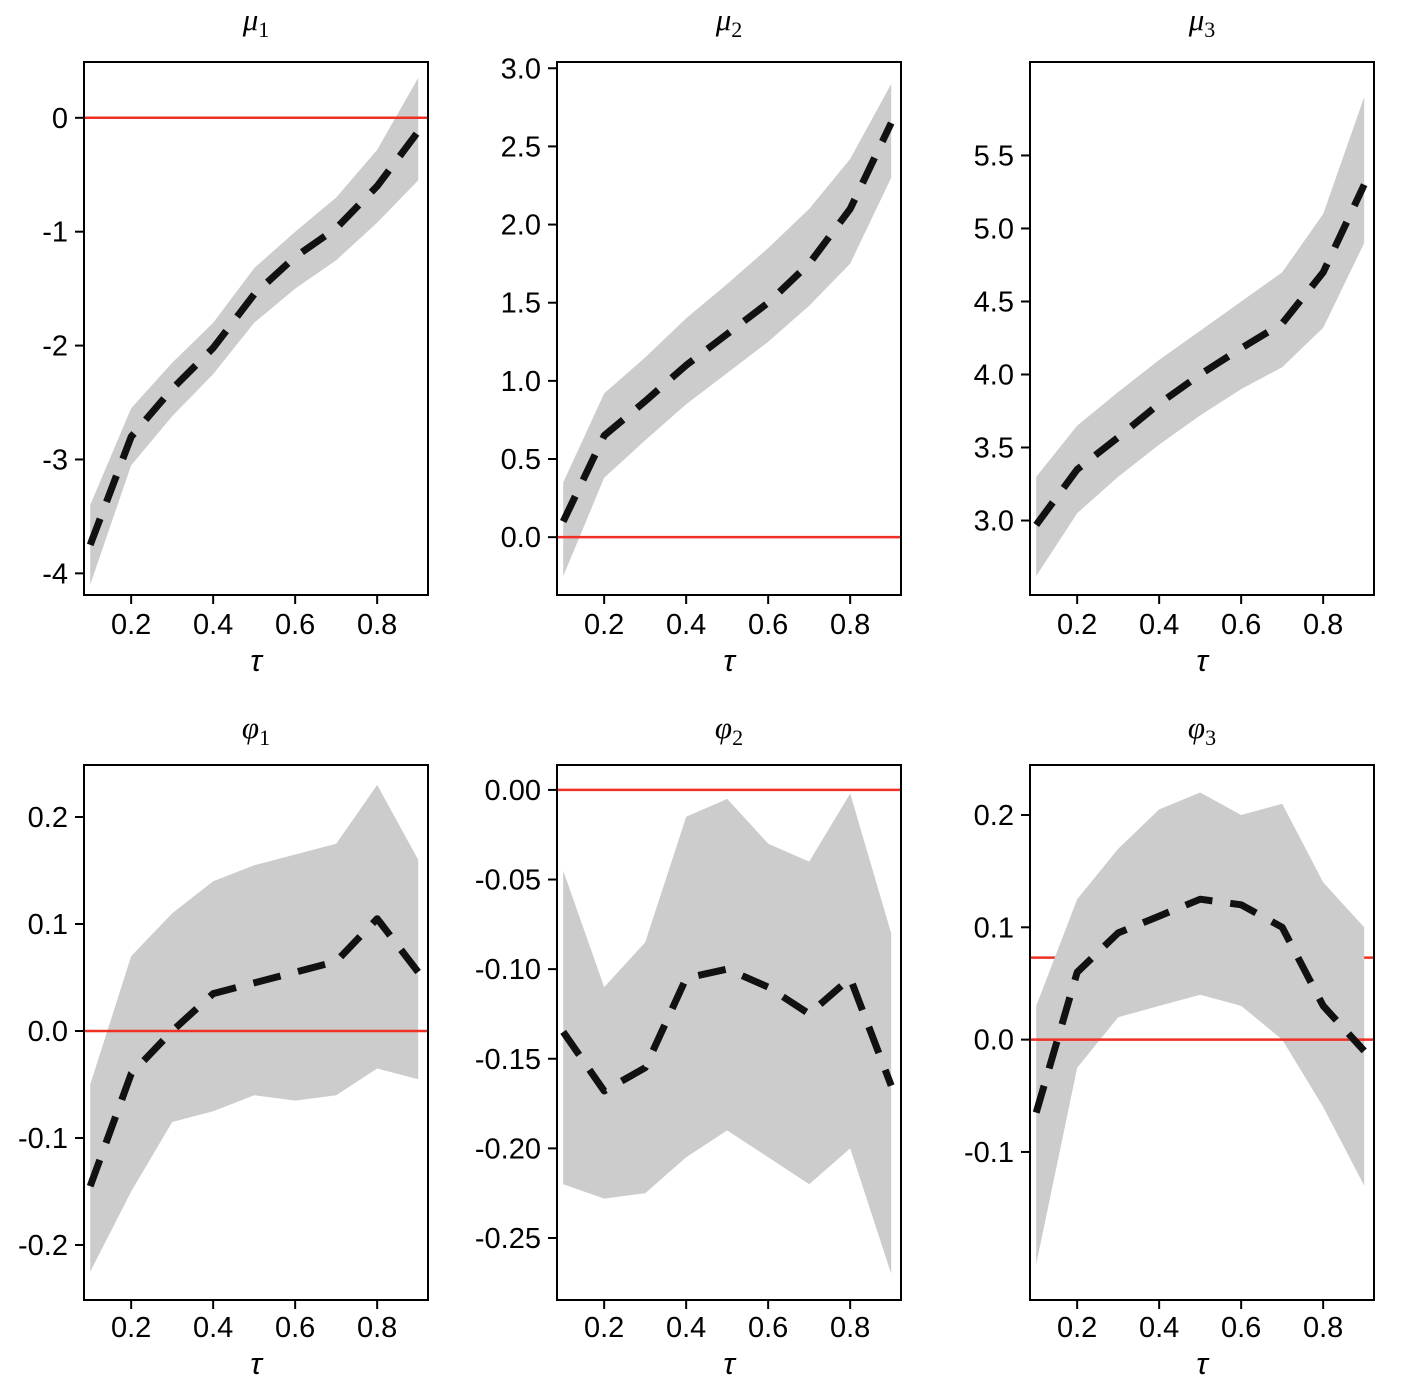  I want to click on y-tick-label: 1.5, so click(521, 304).